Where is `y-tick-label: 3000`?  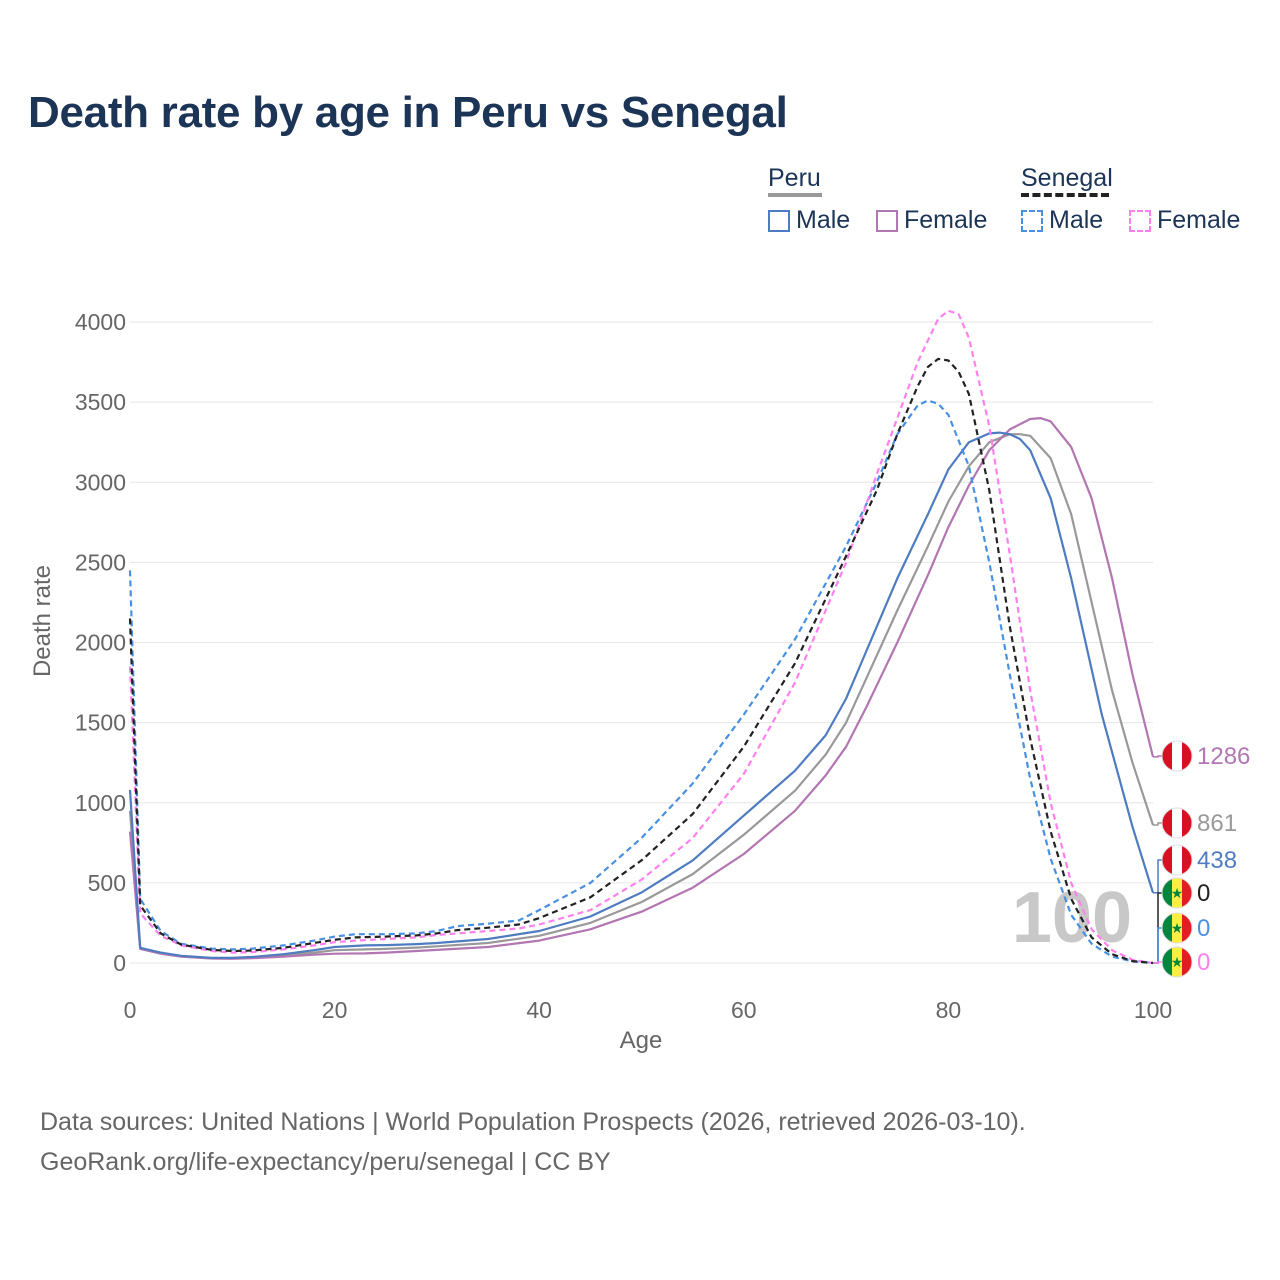 y-tick-label: 3000 is located at coordinates (100, 482).